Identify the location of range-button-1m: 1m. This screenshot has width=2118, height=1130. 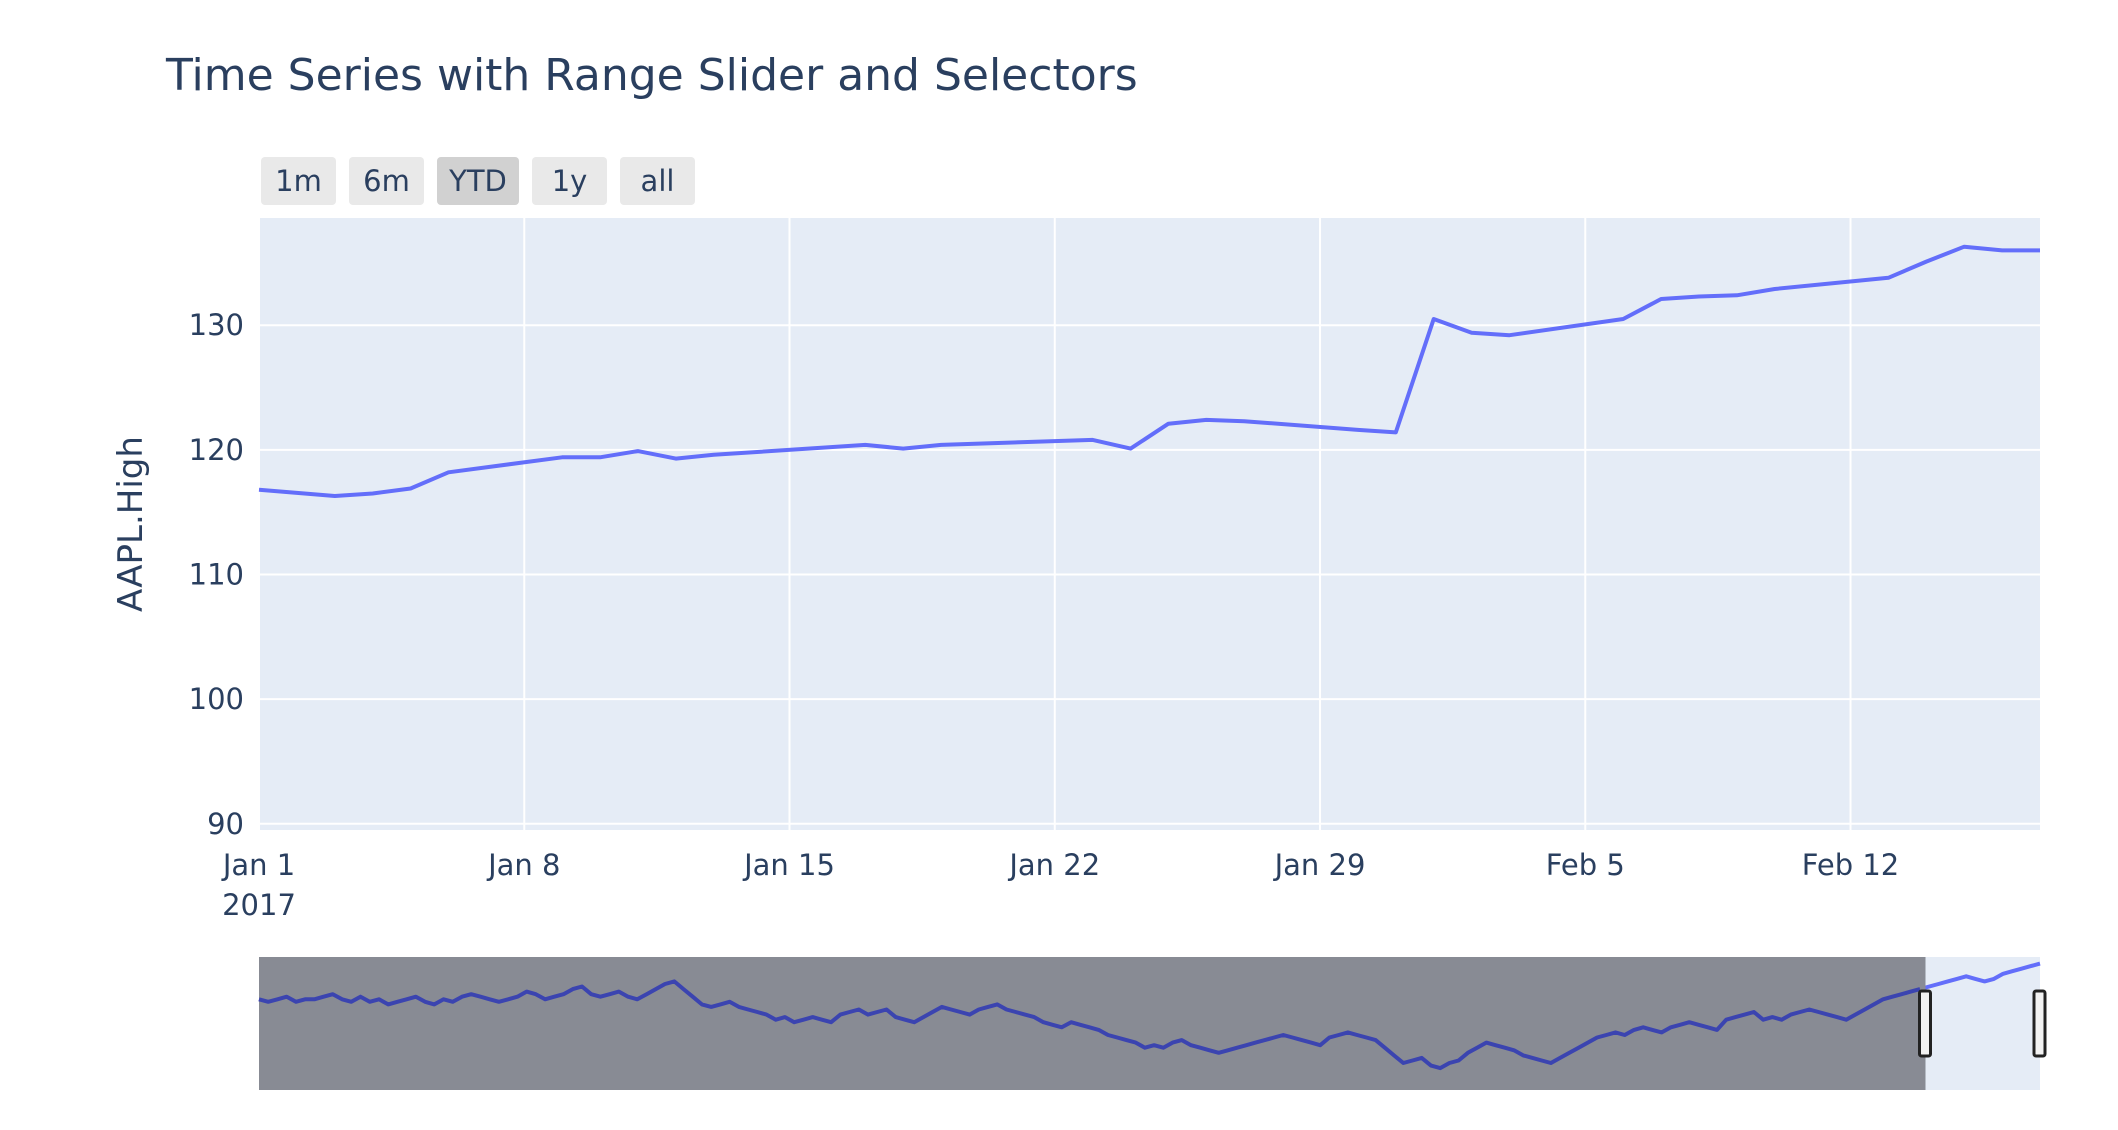
(298, 181).